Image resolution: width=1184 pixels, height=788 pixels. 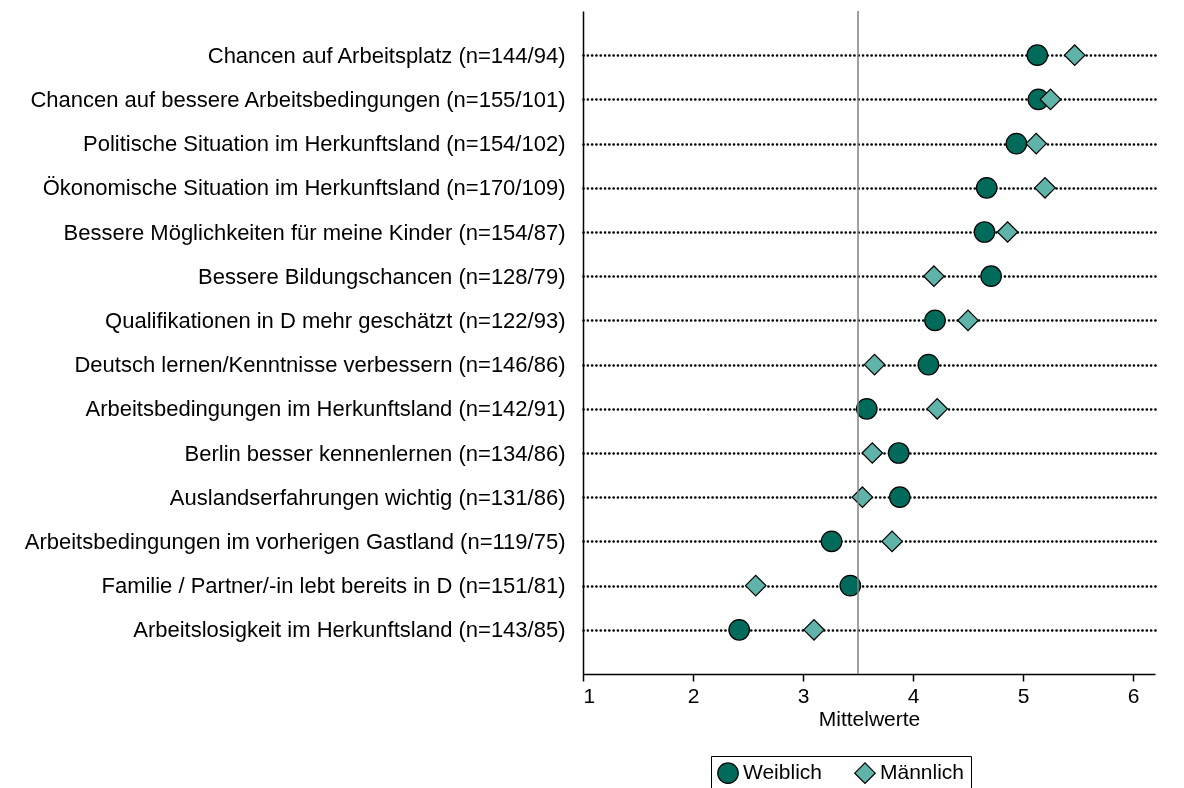 What do you see at coordinates (782, 772) in the screenshot?
I see `legend-label: Weiblich` at bounding box center [782, 772].